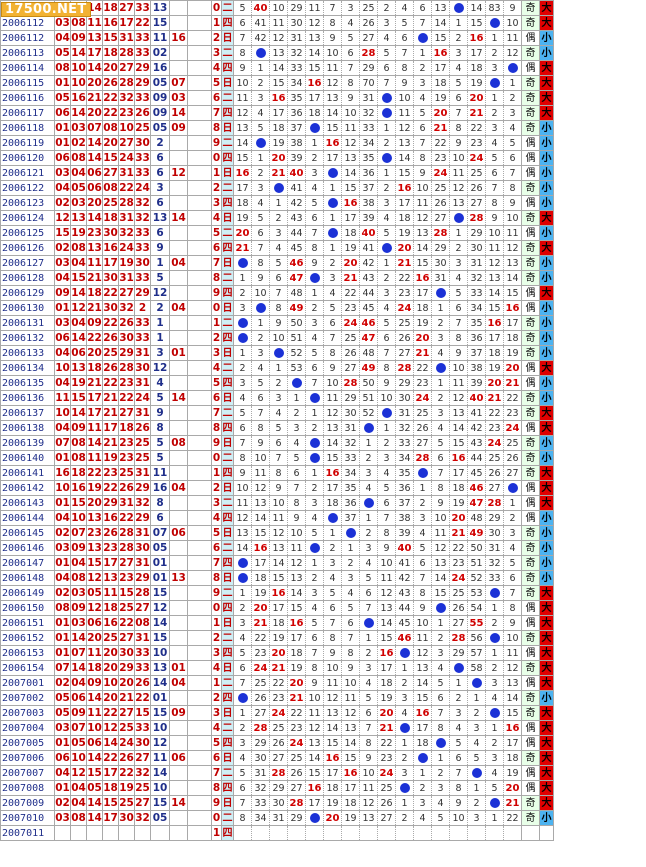 This screenshot has width=646, height=867. What do you see at coordinates (458, 83) in the screenshot?
I see `miss-count-cell: 5` at bounding box center [458, 83].